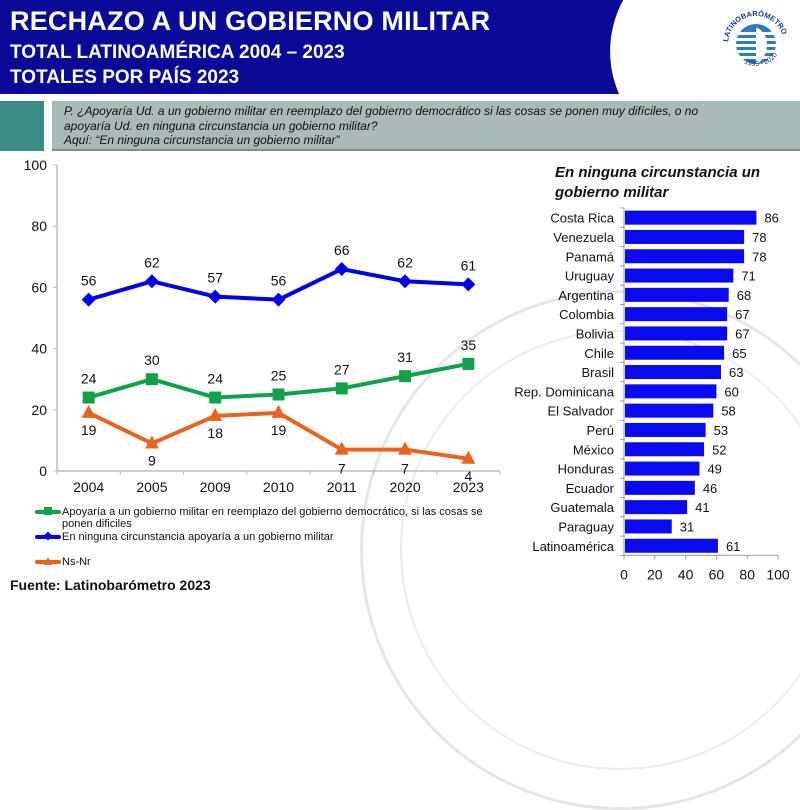 This screenshot has width=800, height=810. I want to click on bar-x-tick-label: 80, so click(747, 574).